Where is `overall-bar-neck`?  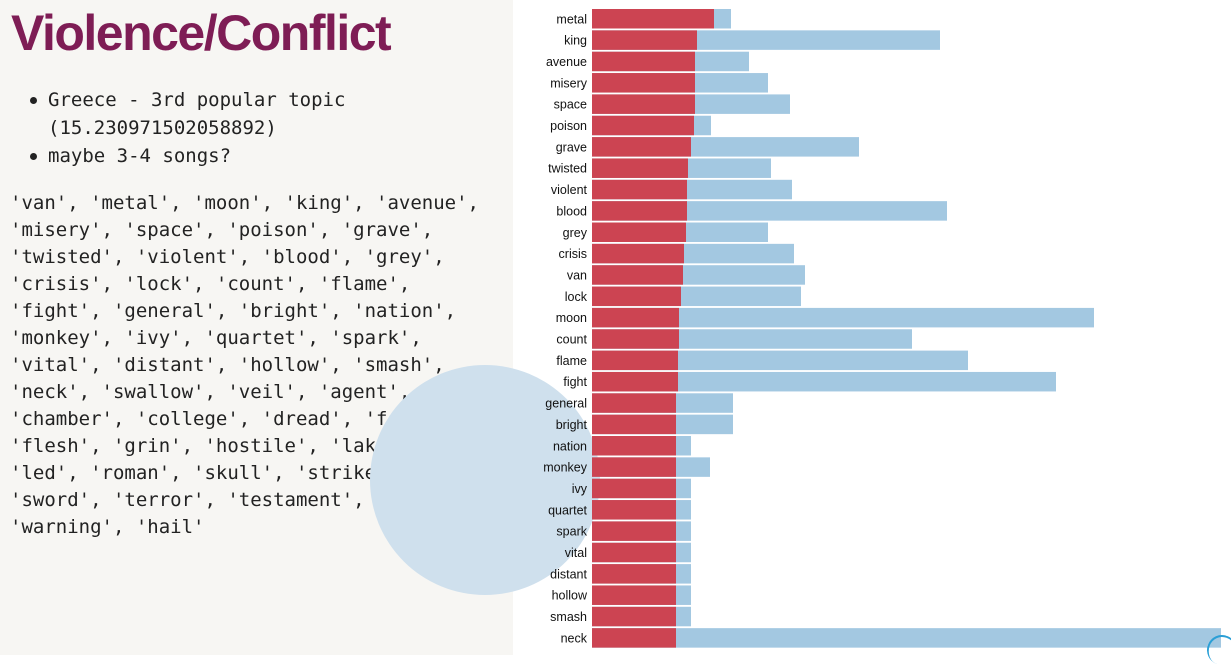 overall-bar-neck is located at coordinates (906, 638).